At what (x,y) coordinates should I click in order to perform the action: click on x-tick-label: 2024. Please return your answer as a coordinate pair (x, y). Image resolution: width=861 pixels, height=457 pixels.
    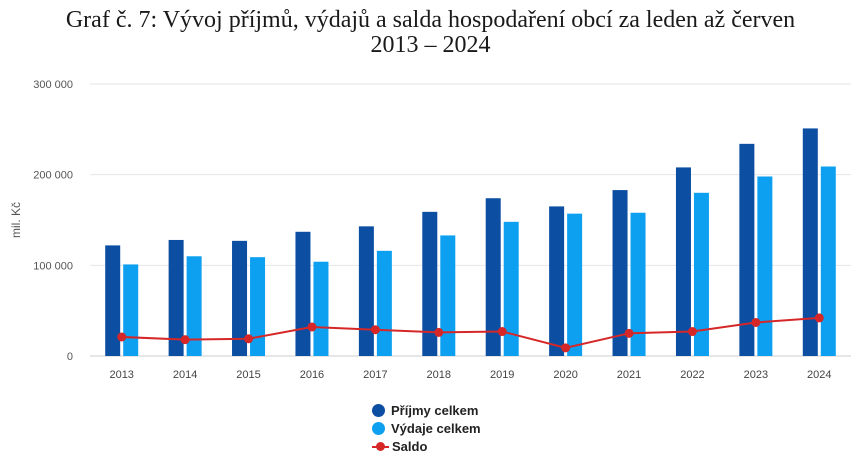
    Looking at the image, I should click on (819, 375).